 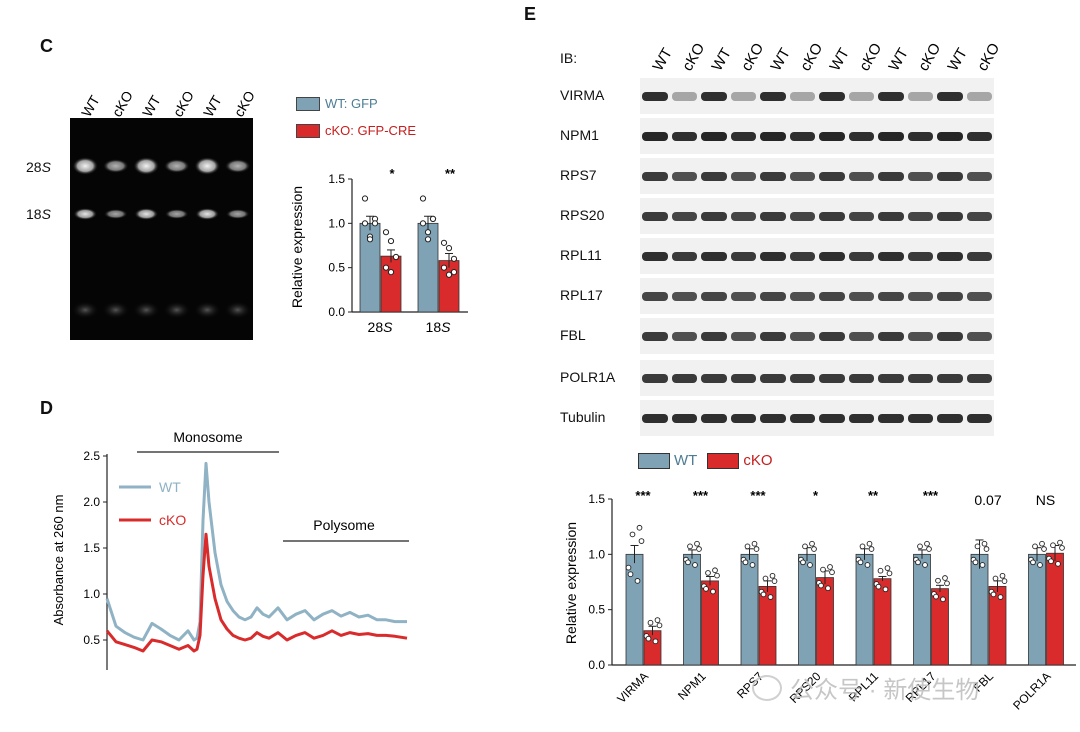 I want to click on band-label-28s: 28S, so click(x=38, y=167).